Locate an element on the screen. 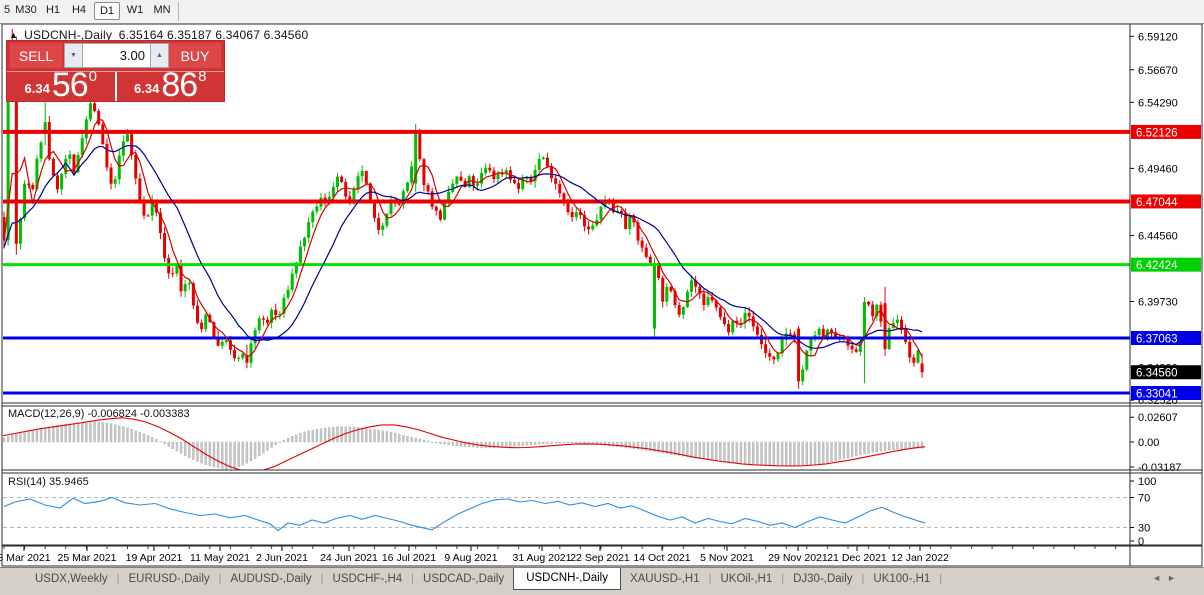 This screenshot has width=1204, height=595. date-axis-label: 3 Mar 2021 is located at coordinates (25, 558).